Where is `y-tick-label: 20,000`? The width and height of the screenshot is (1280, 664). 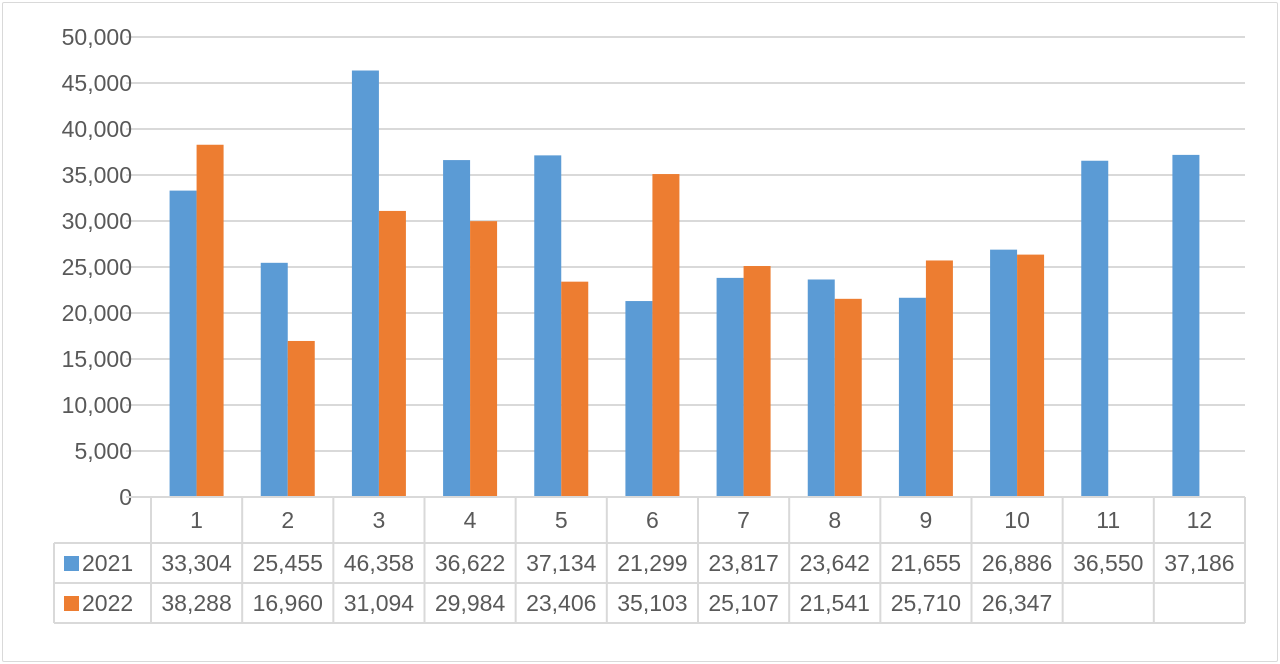
y-tick-label: 20,000 is located at coordinates (97, 313).